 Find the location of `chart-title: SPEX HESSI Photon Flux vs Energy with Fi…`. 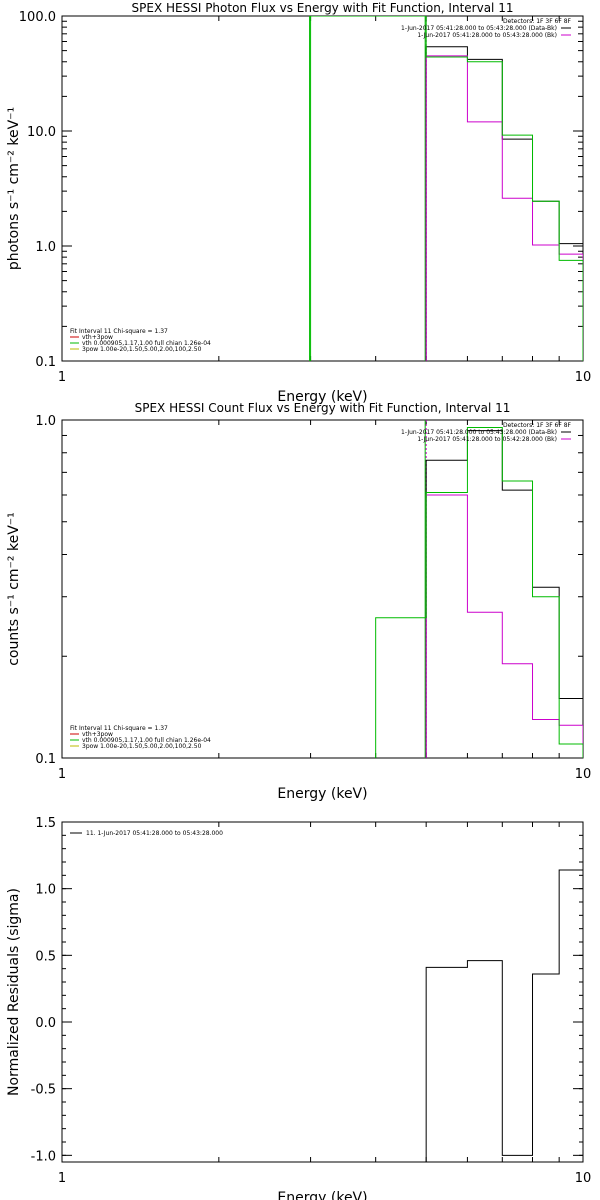

chart-title: SPEX HESSI Photon Flux vs Energy with Fi… is located at coordinates (323, 8).